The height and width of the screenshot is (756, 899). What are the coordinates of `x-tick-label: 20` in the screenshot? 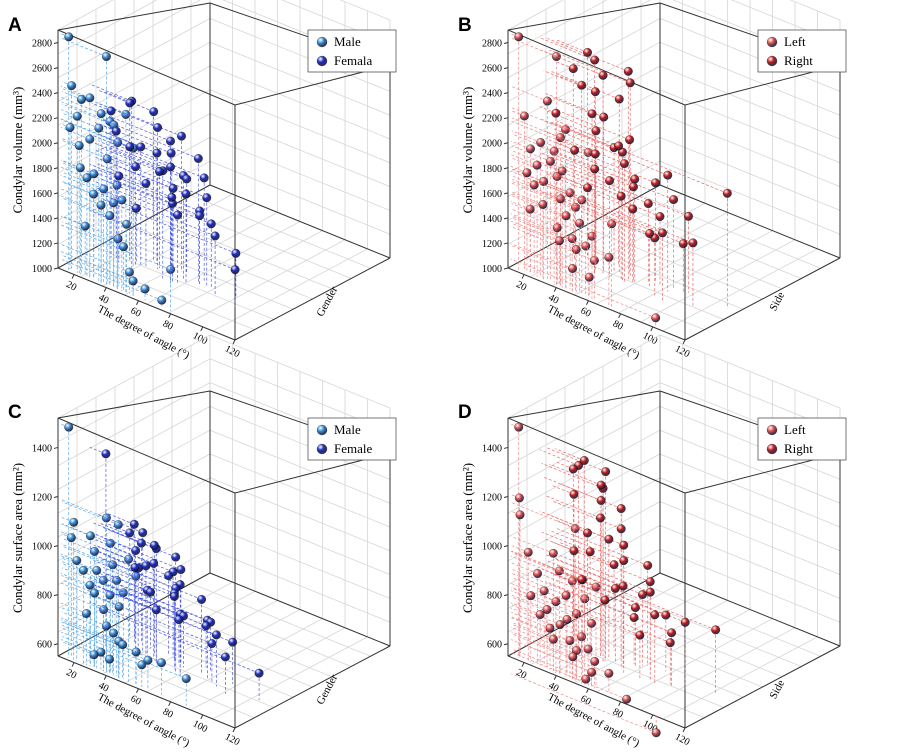 It's located at (521, 674).